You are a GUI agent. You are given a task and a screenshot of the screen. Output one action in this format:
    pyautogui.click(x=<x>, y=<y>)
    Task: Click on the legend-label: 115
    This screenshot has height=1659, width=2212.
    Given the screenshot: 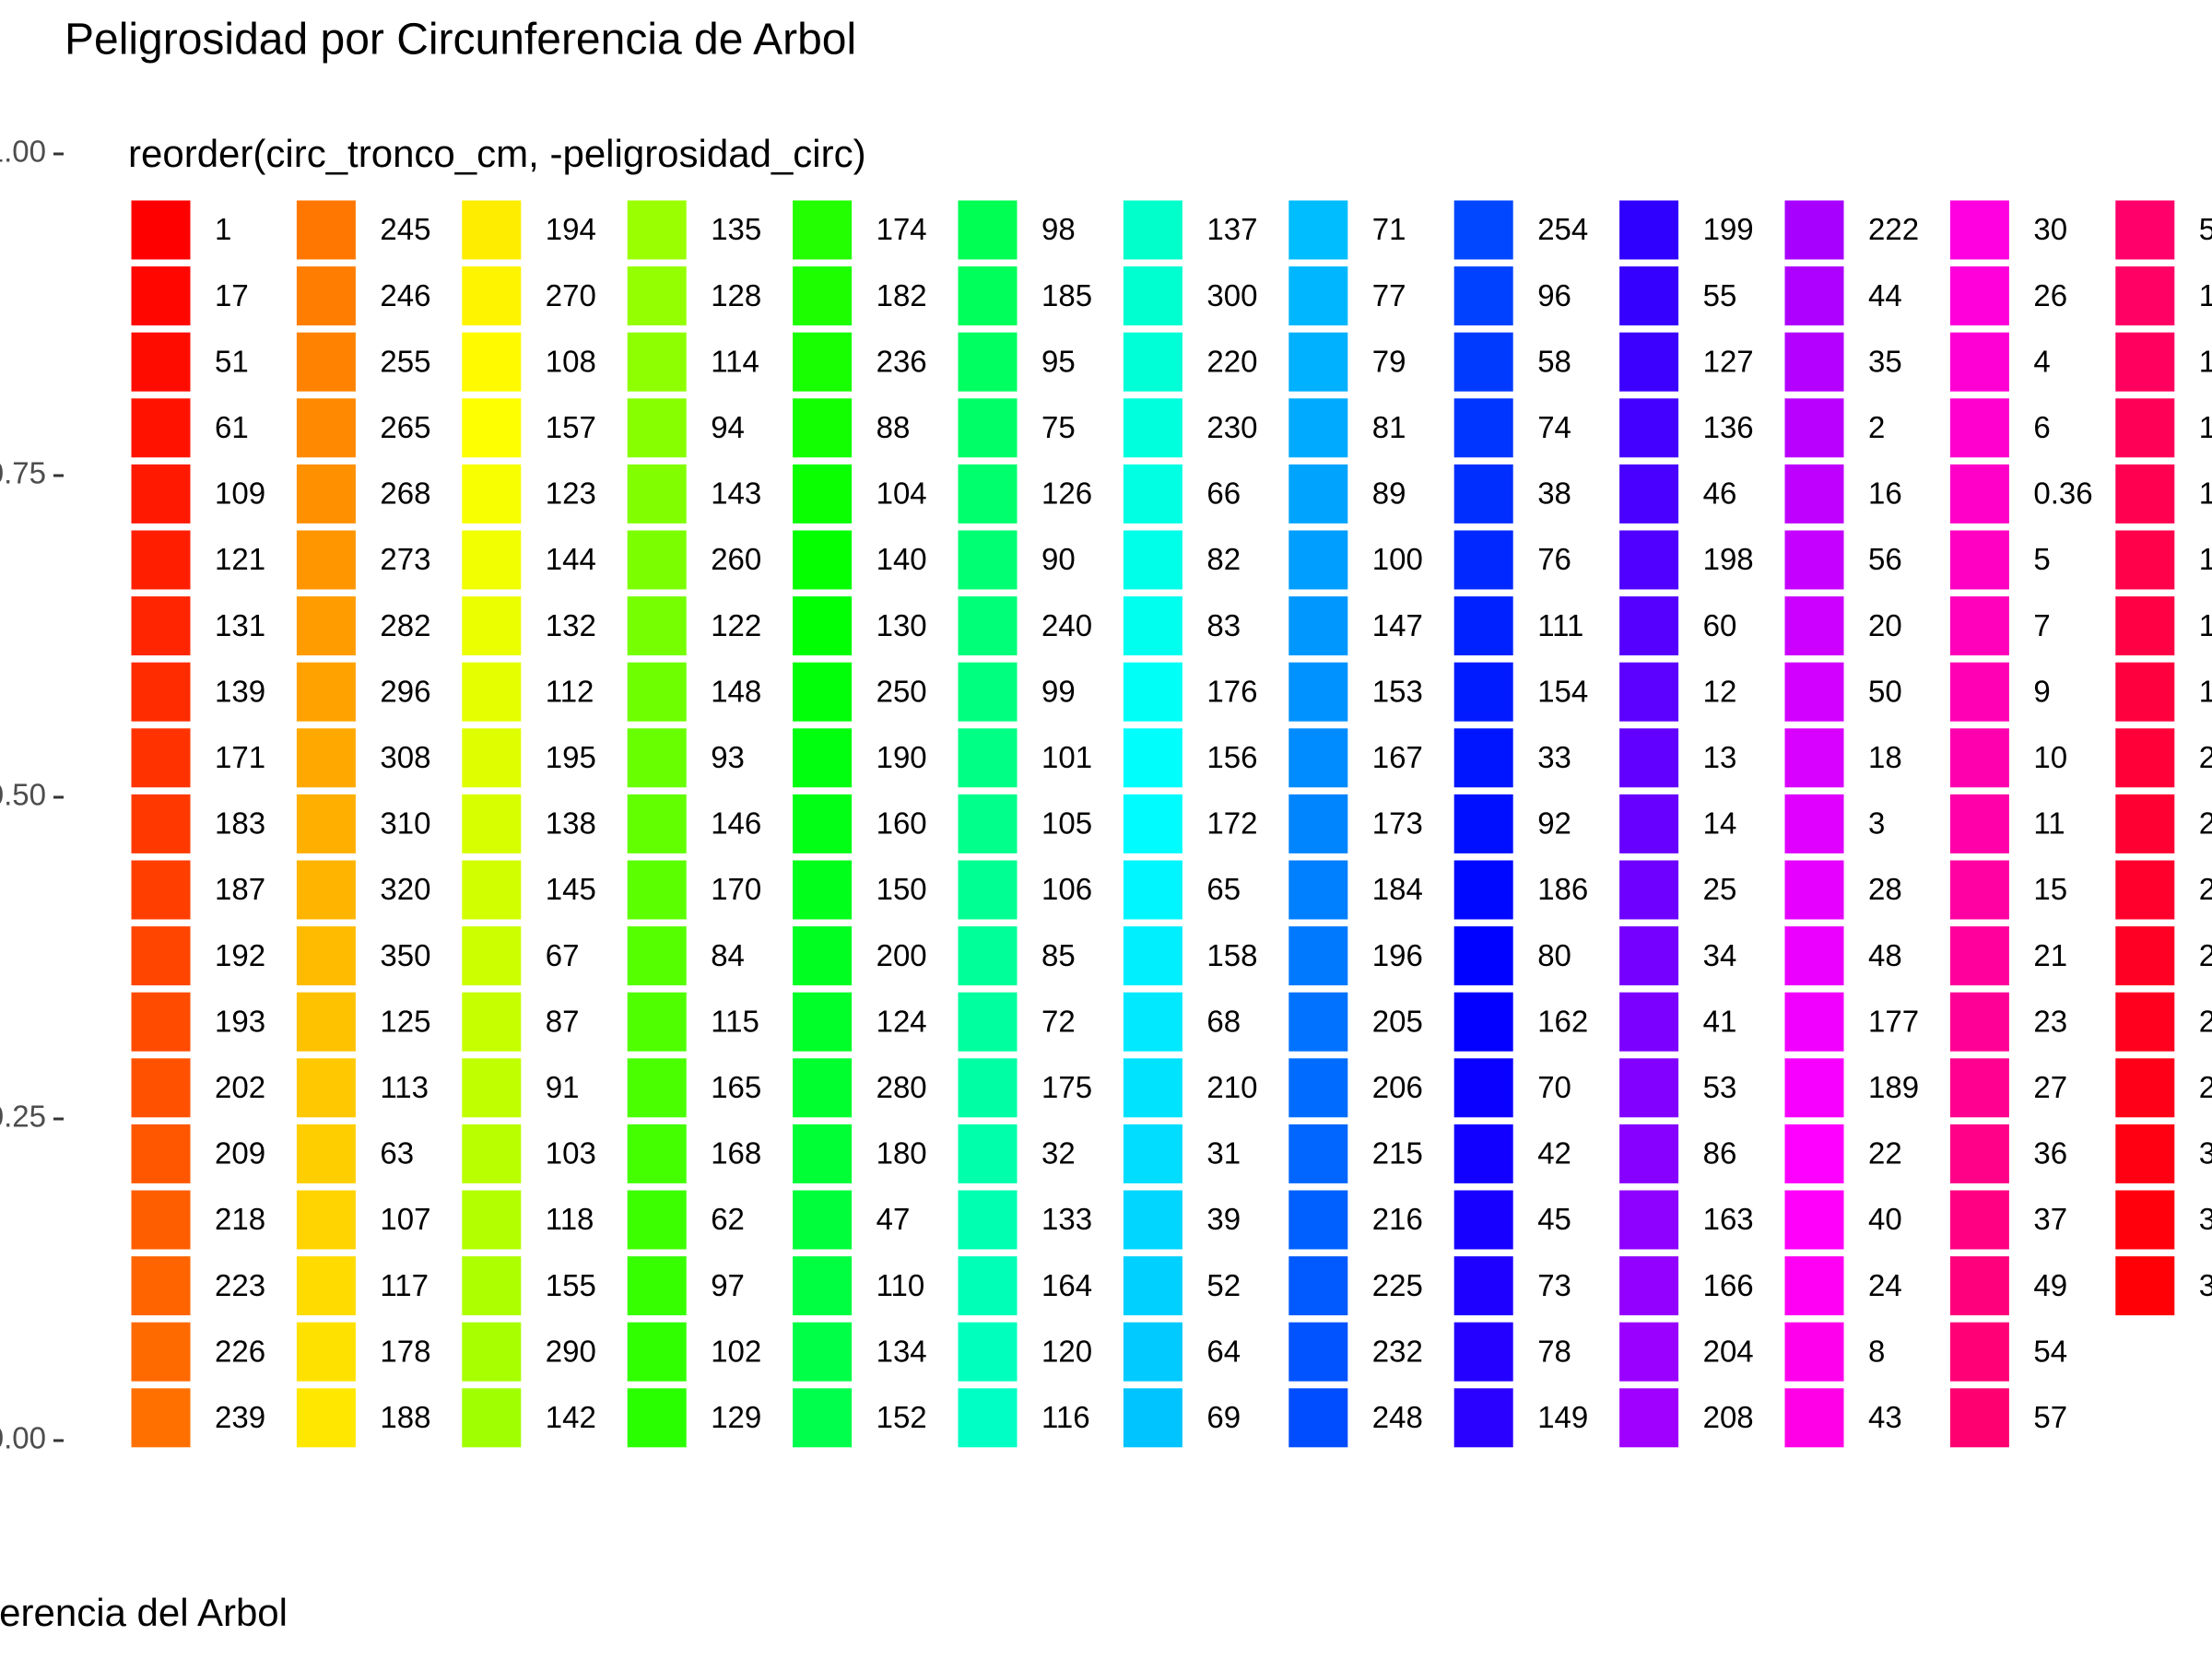 What is the action you would take?
    pyautogui.click(x=735, y=1021)
    